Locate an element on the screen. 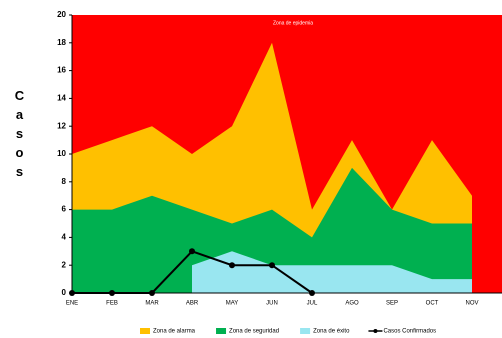 The width and height of the screenshot is (502, 338). x-tick-label: FEB is located at coordinates (112, 304).